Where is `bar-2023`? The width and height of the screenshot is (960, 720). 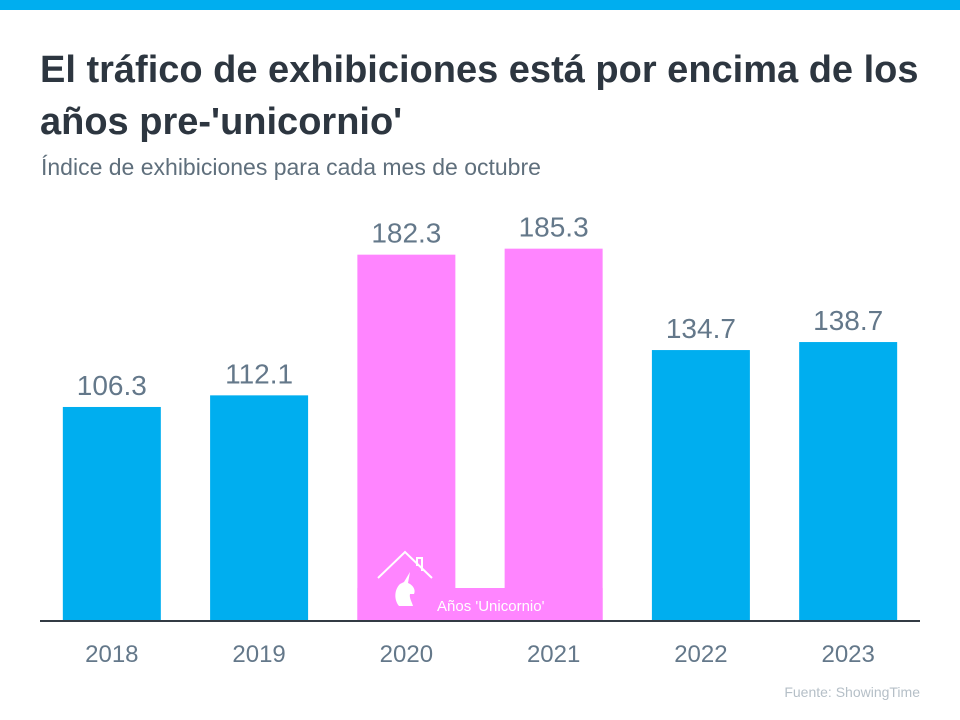
bar-2023 is located at coordinates (848, 481).